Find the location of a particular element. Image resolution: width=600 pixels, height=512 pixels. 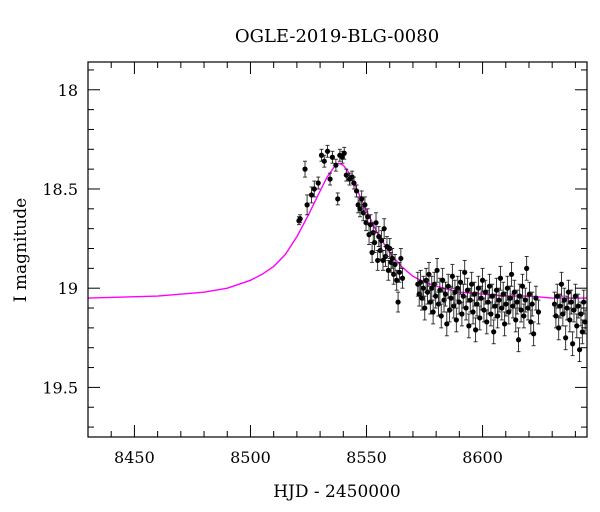

x-tick-label: 8450 is located at coordinates (134, 457).